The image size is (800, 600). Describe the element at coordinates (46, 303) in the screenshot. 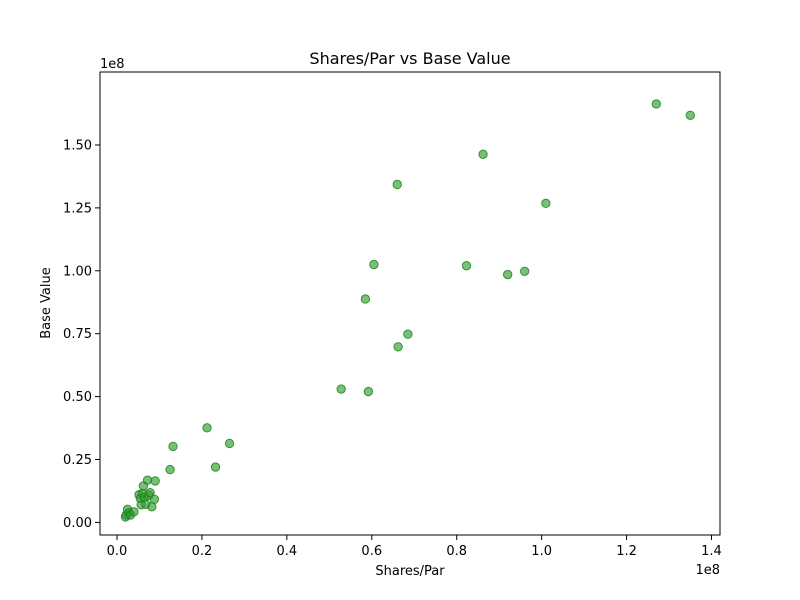

I see `y-axis-label: Base Value` at that location.